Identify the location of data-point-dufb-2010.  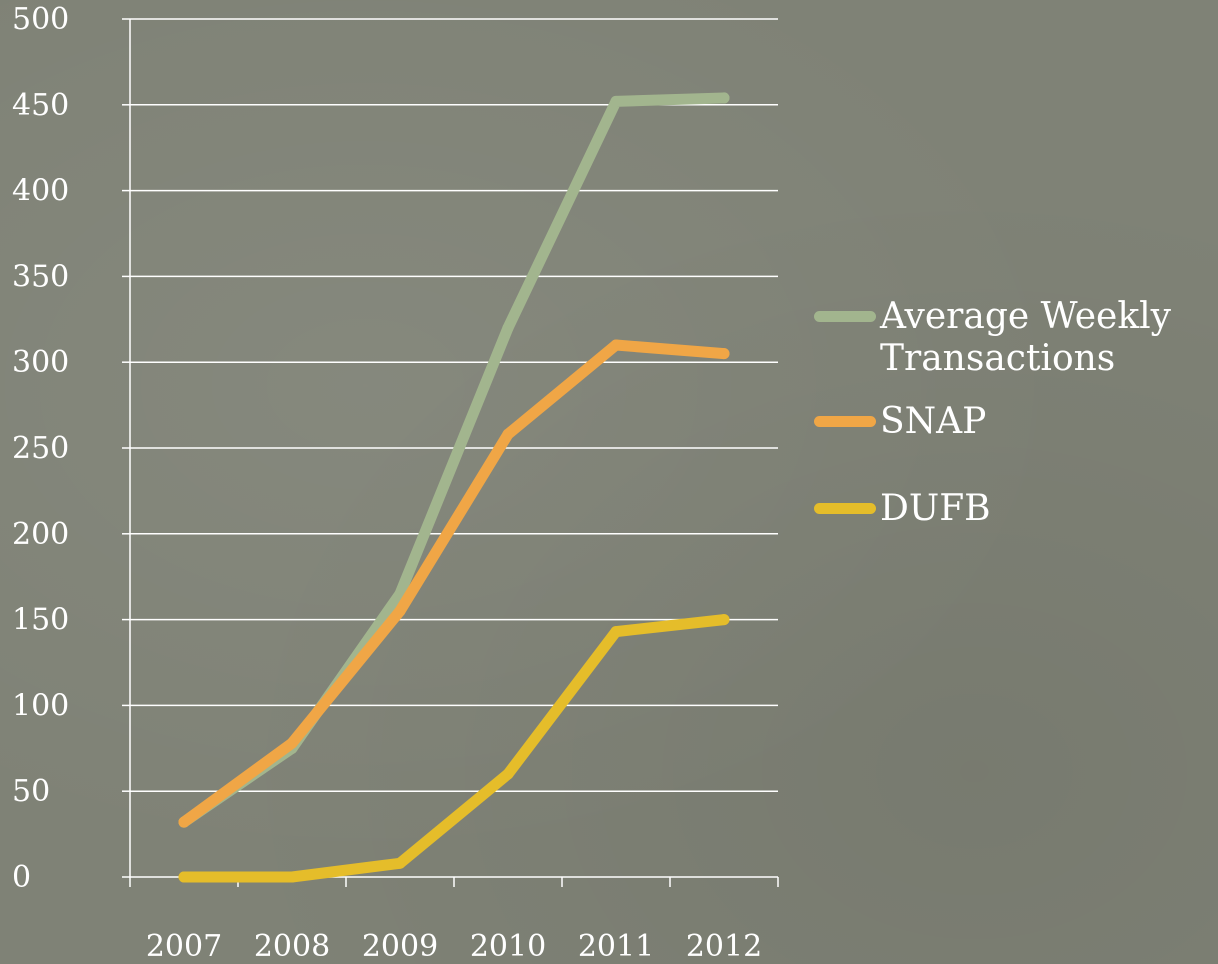
(508, 774).